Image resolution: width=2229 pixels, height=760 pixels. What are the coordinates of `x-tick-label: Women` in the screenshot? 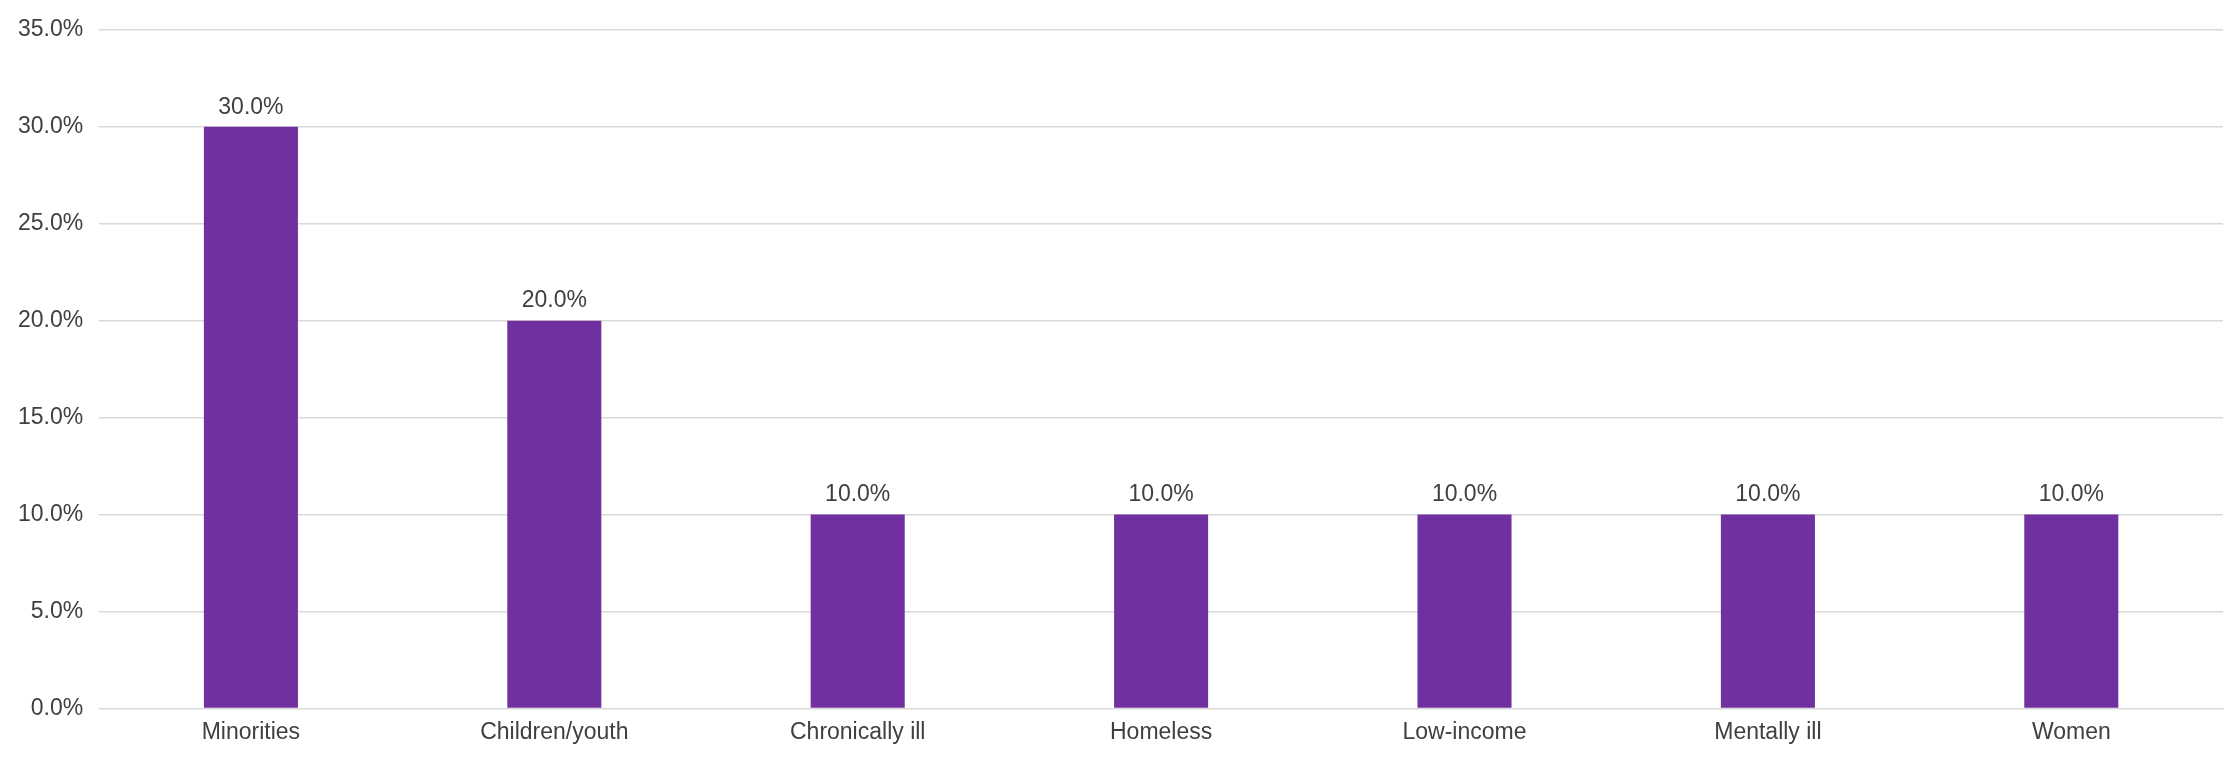 It's located at (2071, 730).